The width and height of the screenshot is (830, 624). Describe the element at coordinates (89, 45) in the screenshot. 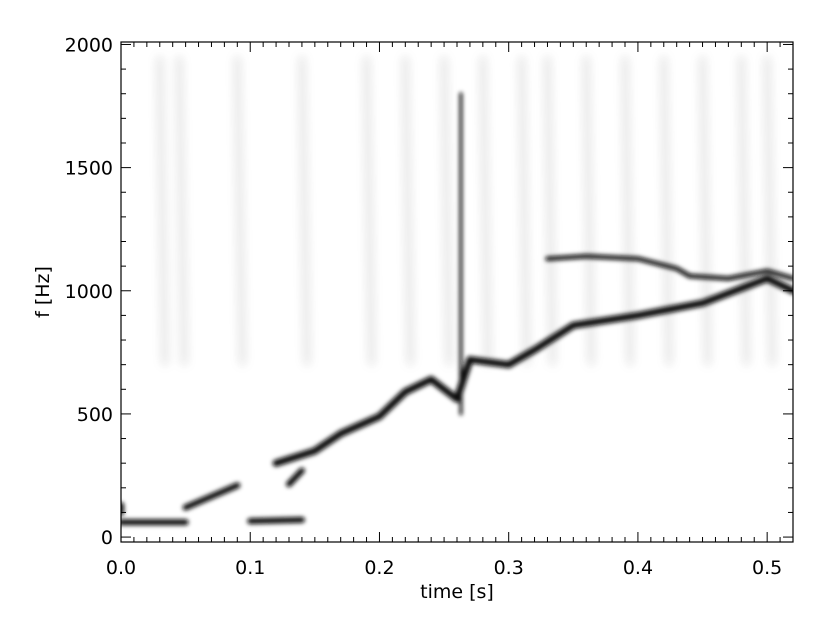

I see `y-tick-label: 2000` at that location.